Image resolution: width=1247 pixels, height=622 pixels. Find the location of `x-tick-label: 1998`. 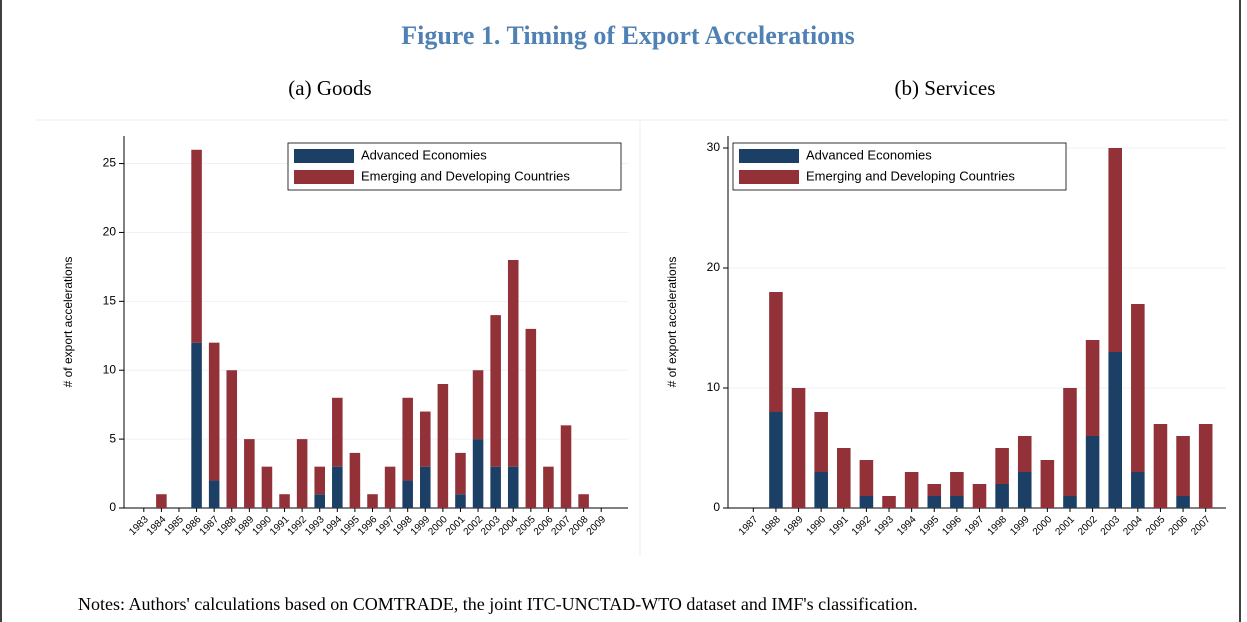

x-tick-label: 1998 is located at coordinates (998, 526).